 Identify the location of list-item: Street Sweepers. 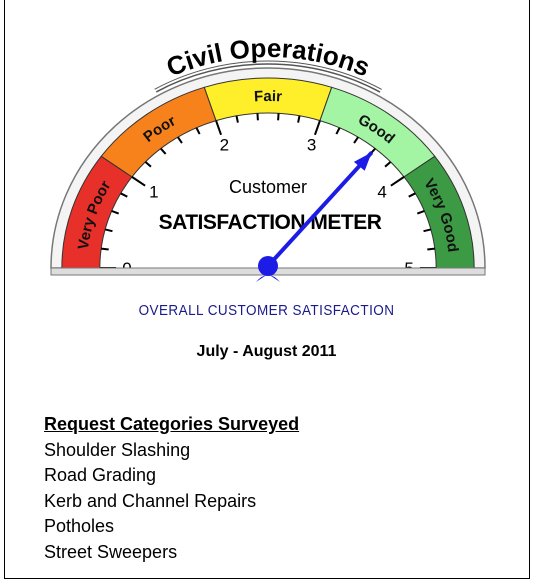
(111, 551).